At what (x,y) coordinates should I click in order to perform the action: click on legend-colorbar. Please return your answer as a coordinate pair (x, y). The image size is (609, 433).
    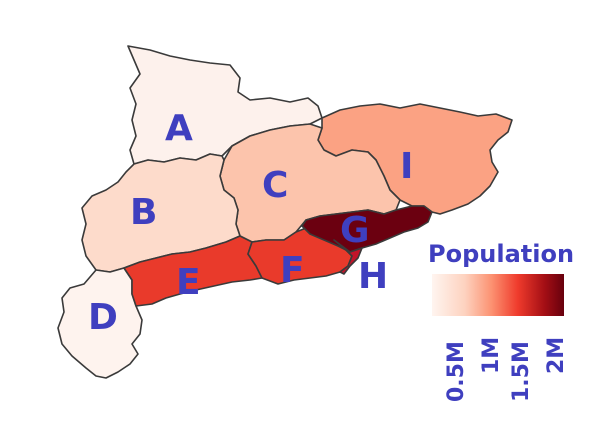
    Looking at the image, I should click on (498, 295).